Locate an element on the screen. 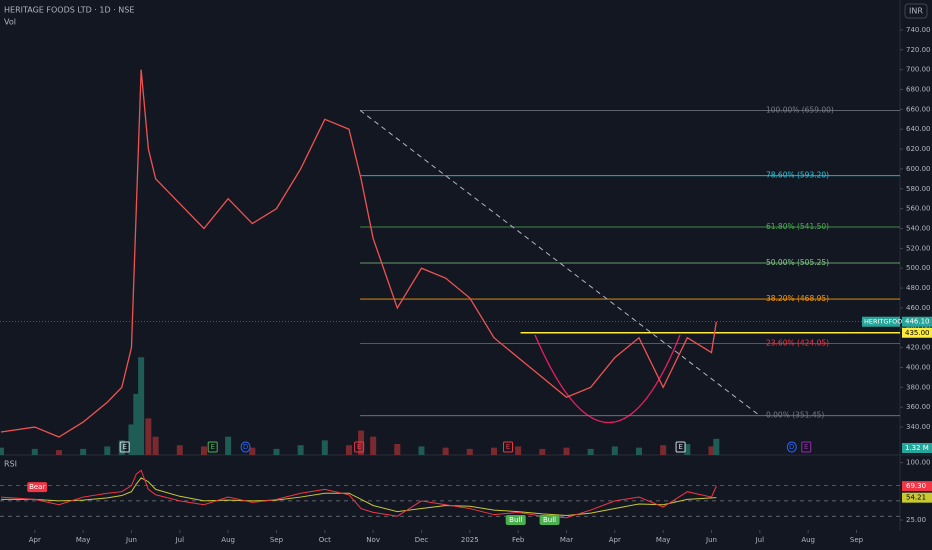 The image size is (932, 550). resistance-tag is located at coordinates (917, 332).